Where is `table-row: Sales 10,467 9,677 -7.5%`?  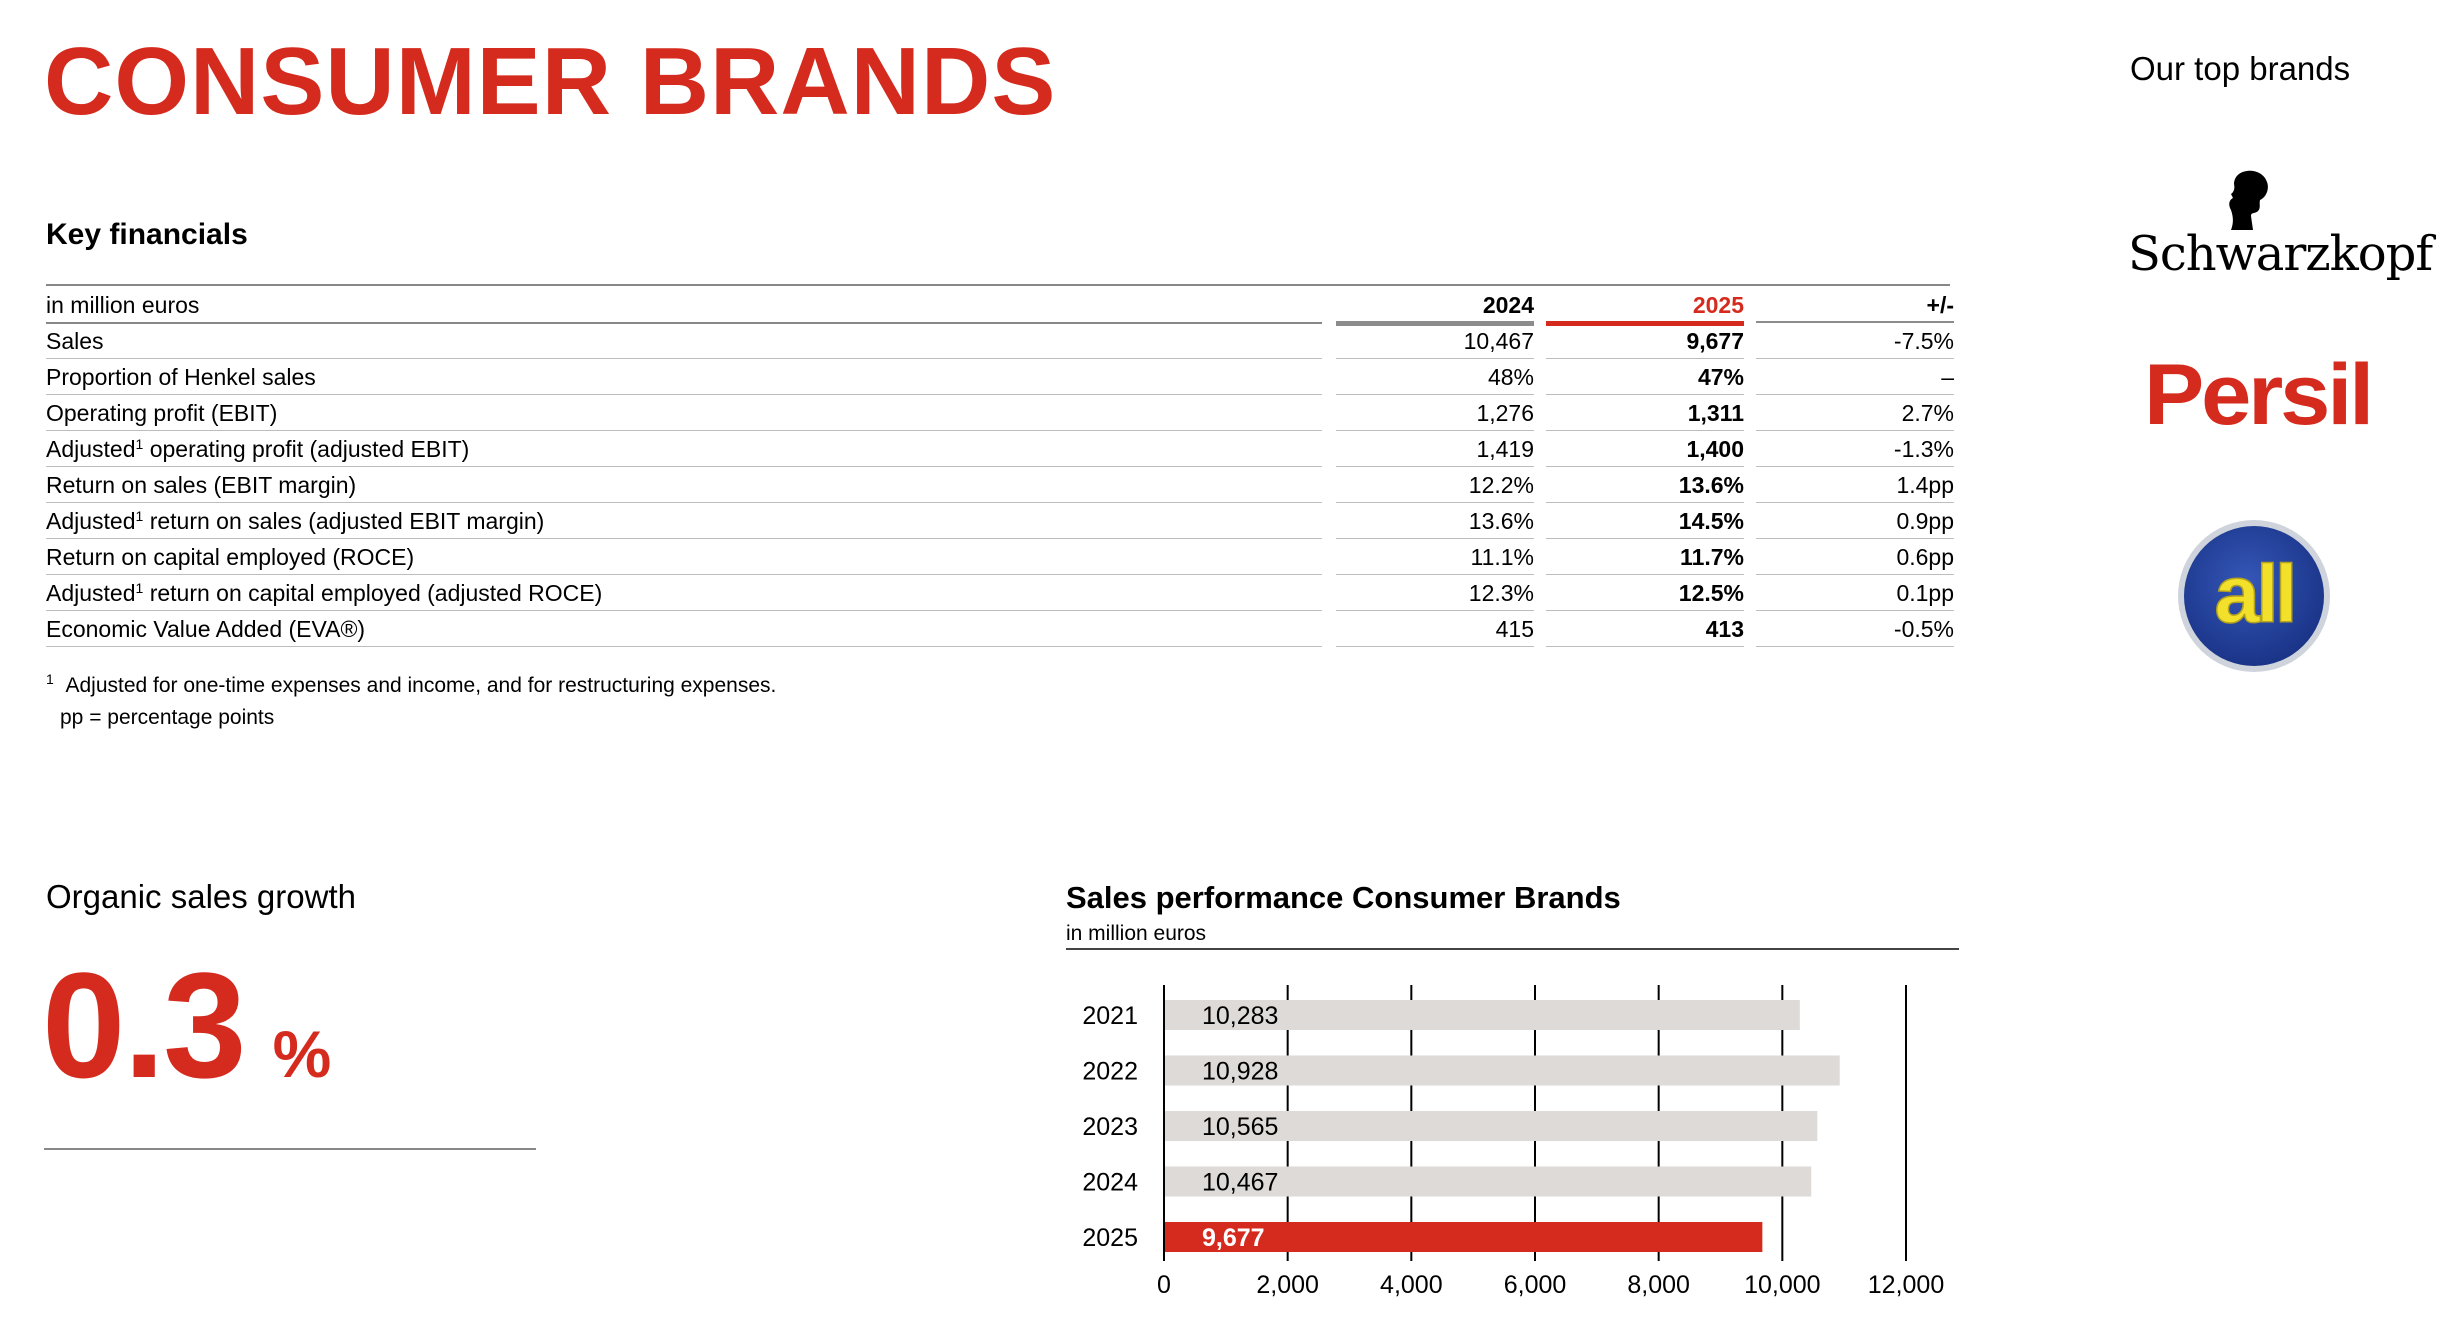 table-row: Sales 10,467 9,677 -7.5% is located at coordinates (1000, 342).